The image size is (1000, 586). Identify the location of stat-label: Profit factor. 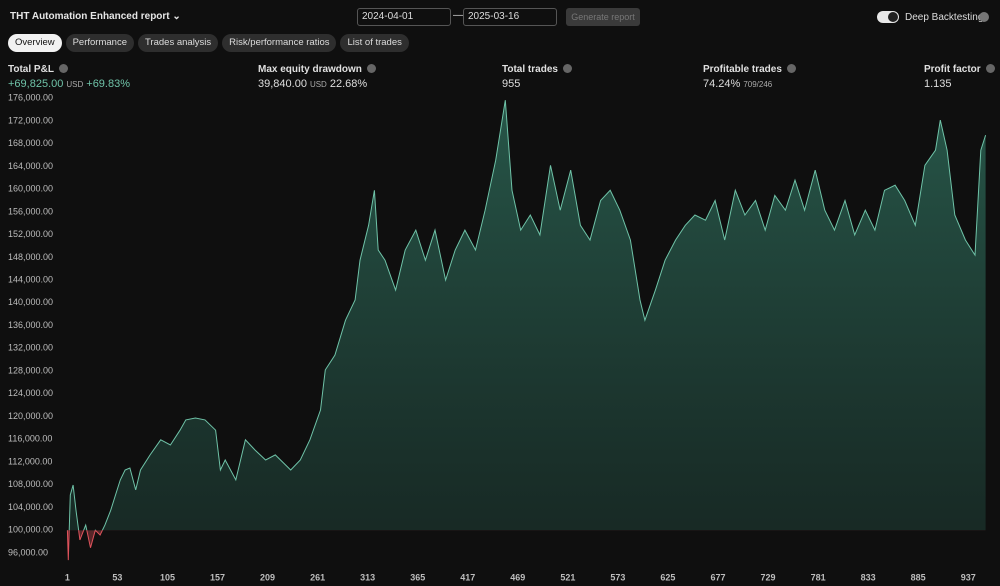
(959, 69).